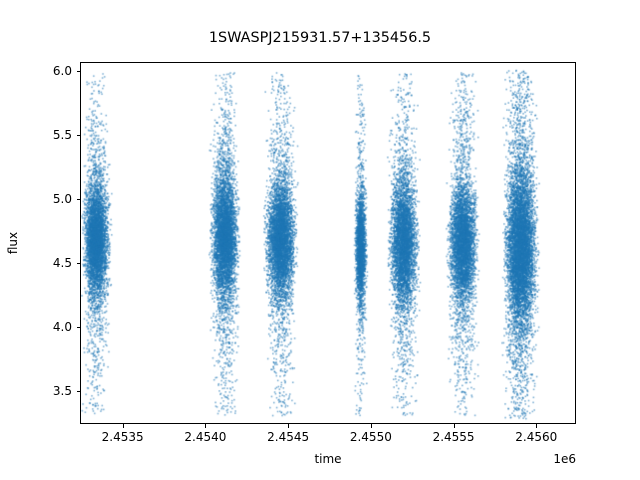 This screenshot has height=480, width=640. Describe the element at coordinates (62, 326) in the screenshot. I see `y-tick-label: 4.0` at that location.